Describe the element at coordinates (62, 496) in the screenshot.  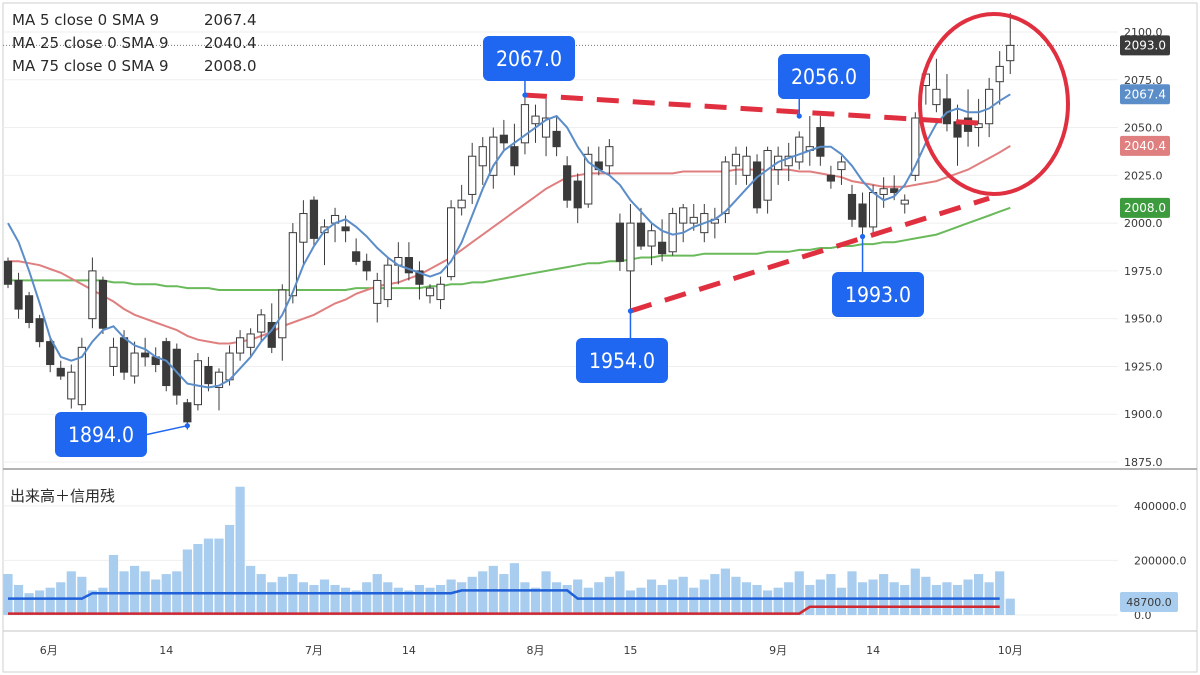
I see `volume-pane-title: 出来高＋信用残` at that location.